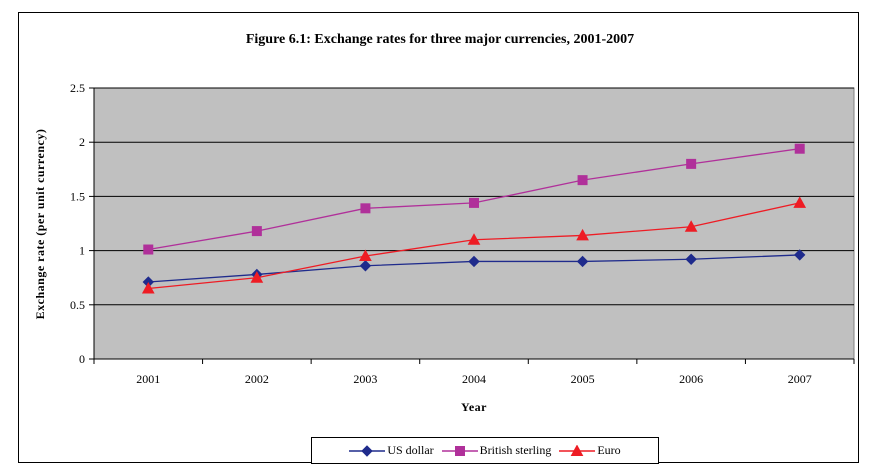 The height and width of the screenshot is (466, 881). What do you see at coordinates (82, 251) in the screenshot?
I see `y-tick-label: 1` at bounding box center [82, 251].